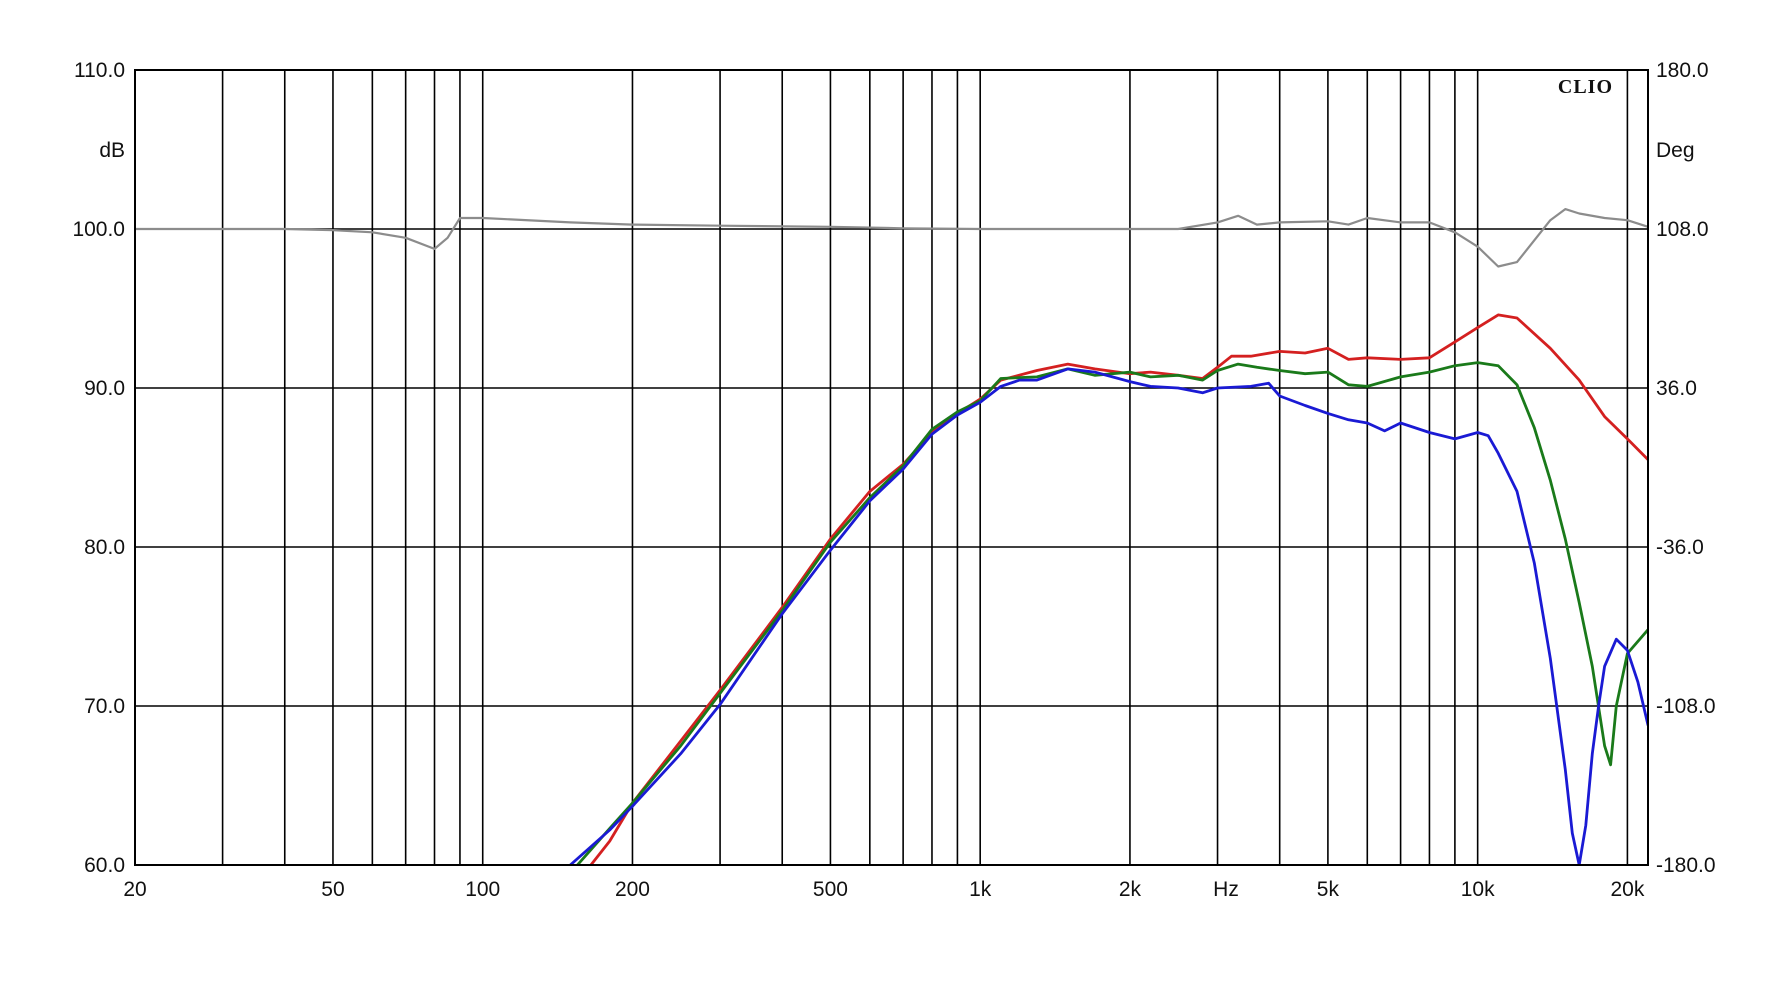 The image size is (1772, 1001). Describe the element at coordinates (104, 706) in the screenshot. I see `y-tick-label: 70.0` at that location.